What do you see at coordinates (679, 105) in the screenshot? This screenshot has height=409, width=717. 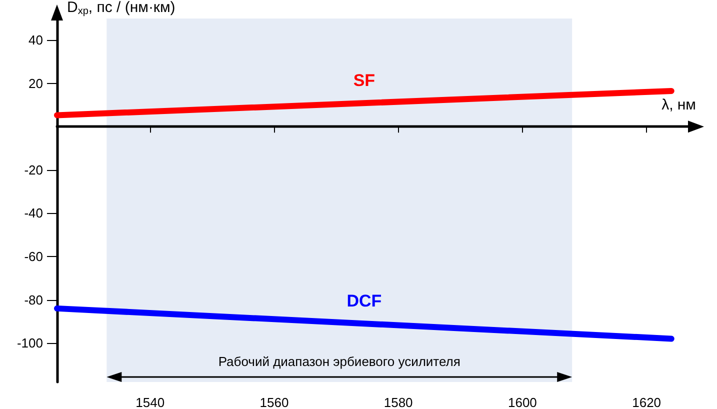 I see `x-axis-title: λ, нм` at bounding box center [679, 105].